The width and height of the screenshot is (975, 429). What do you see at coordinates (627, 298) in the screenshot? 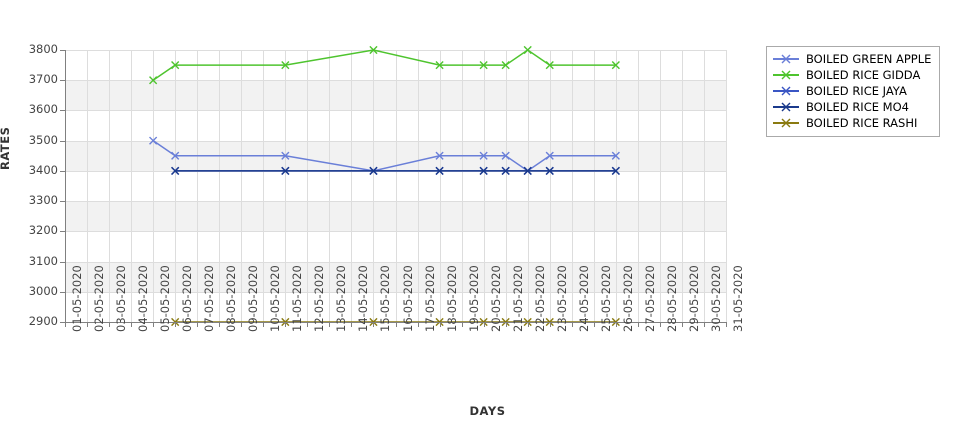
I see `x-tick-label: 26-05-2020` at bounding box center [627, 298].